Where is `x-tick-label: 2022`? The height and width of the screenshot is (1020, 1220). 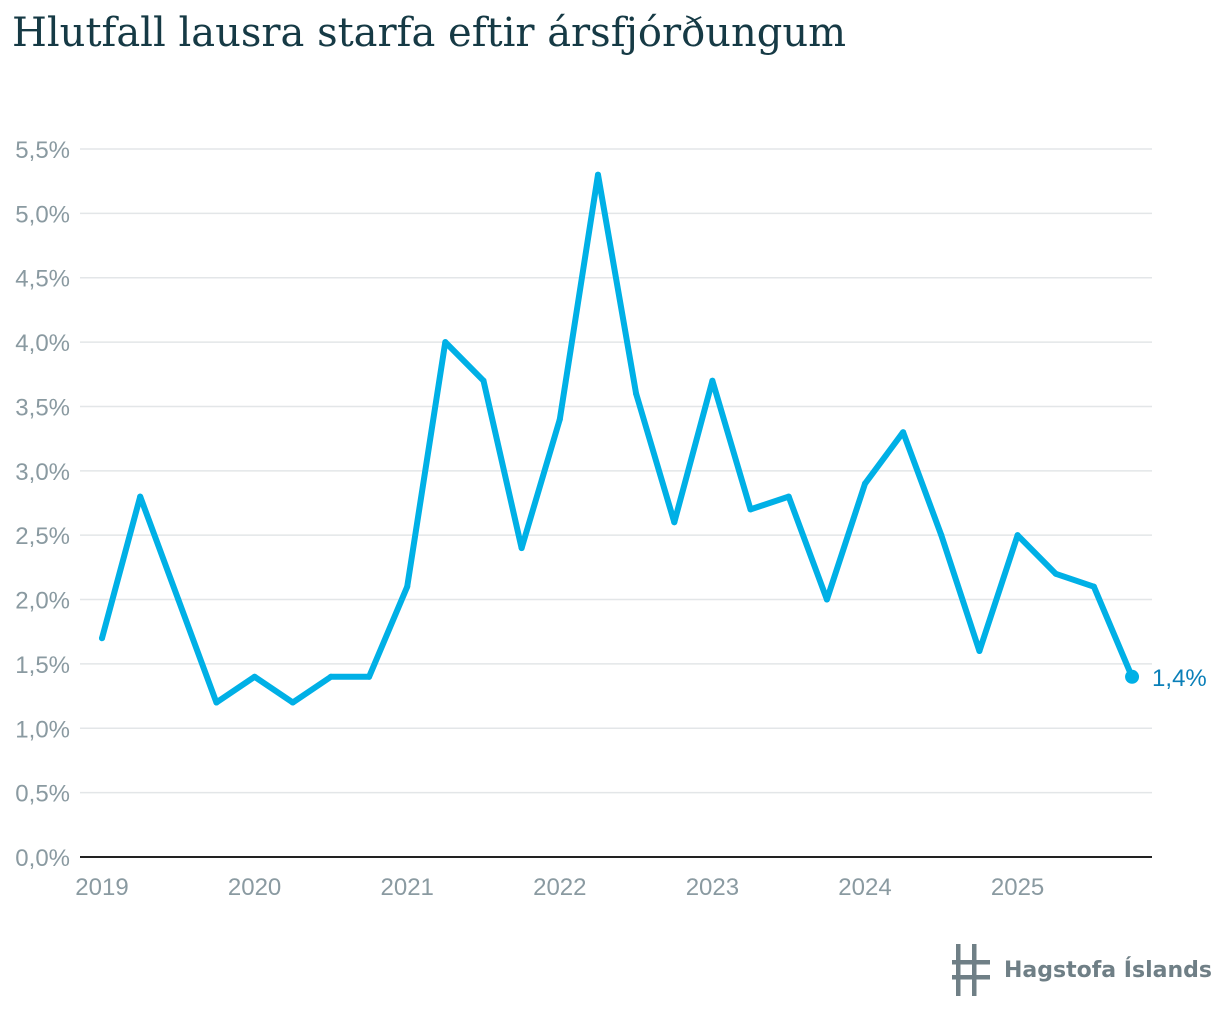 x-tick-label: 2022 is located at coordinates (559, 887).